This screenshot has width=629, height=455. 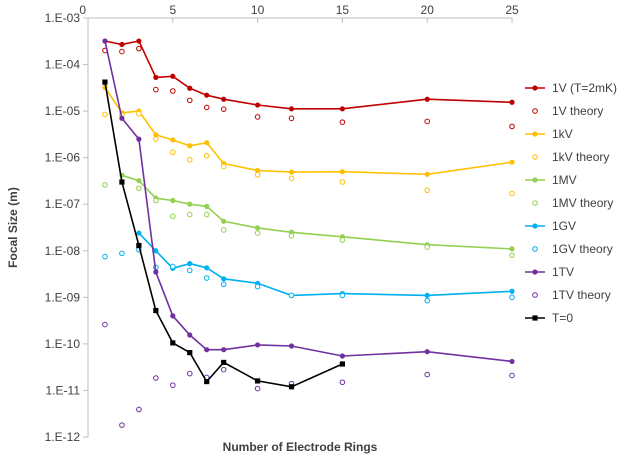 What do you see at coordinates (63, 158) in the screenshot?
I see `y-tick-label: 1.E-06` at bounding box center [63, 158].